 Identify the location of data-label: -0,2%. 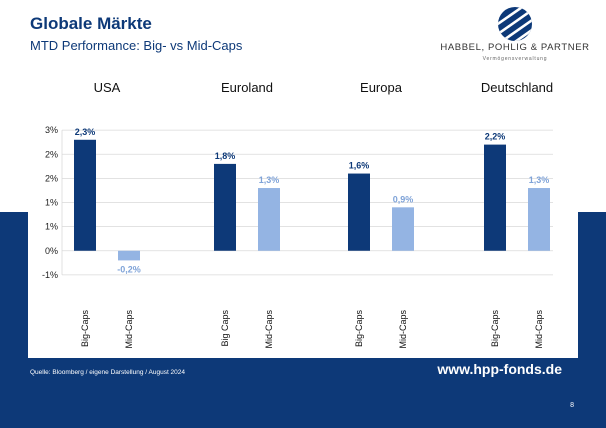
(129, 269).